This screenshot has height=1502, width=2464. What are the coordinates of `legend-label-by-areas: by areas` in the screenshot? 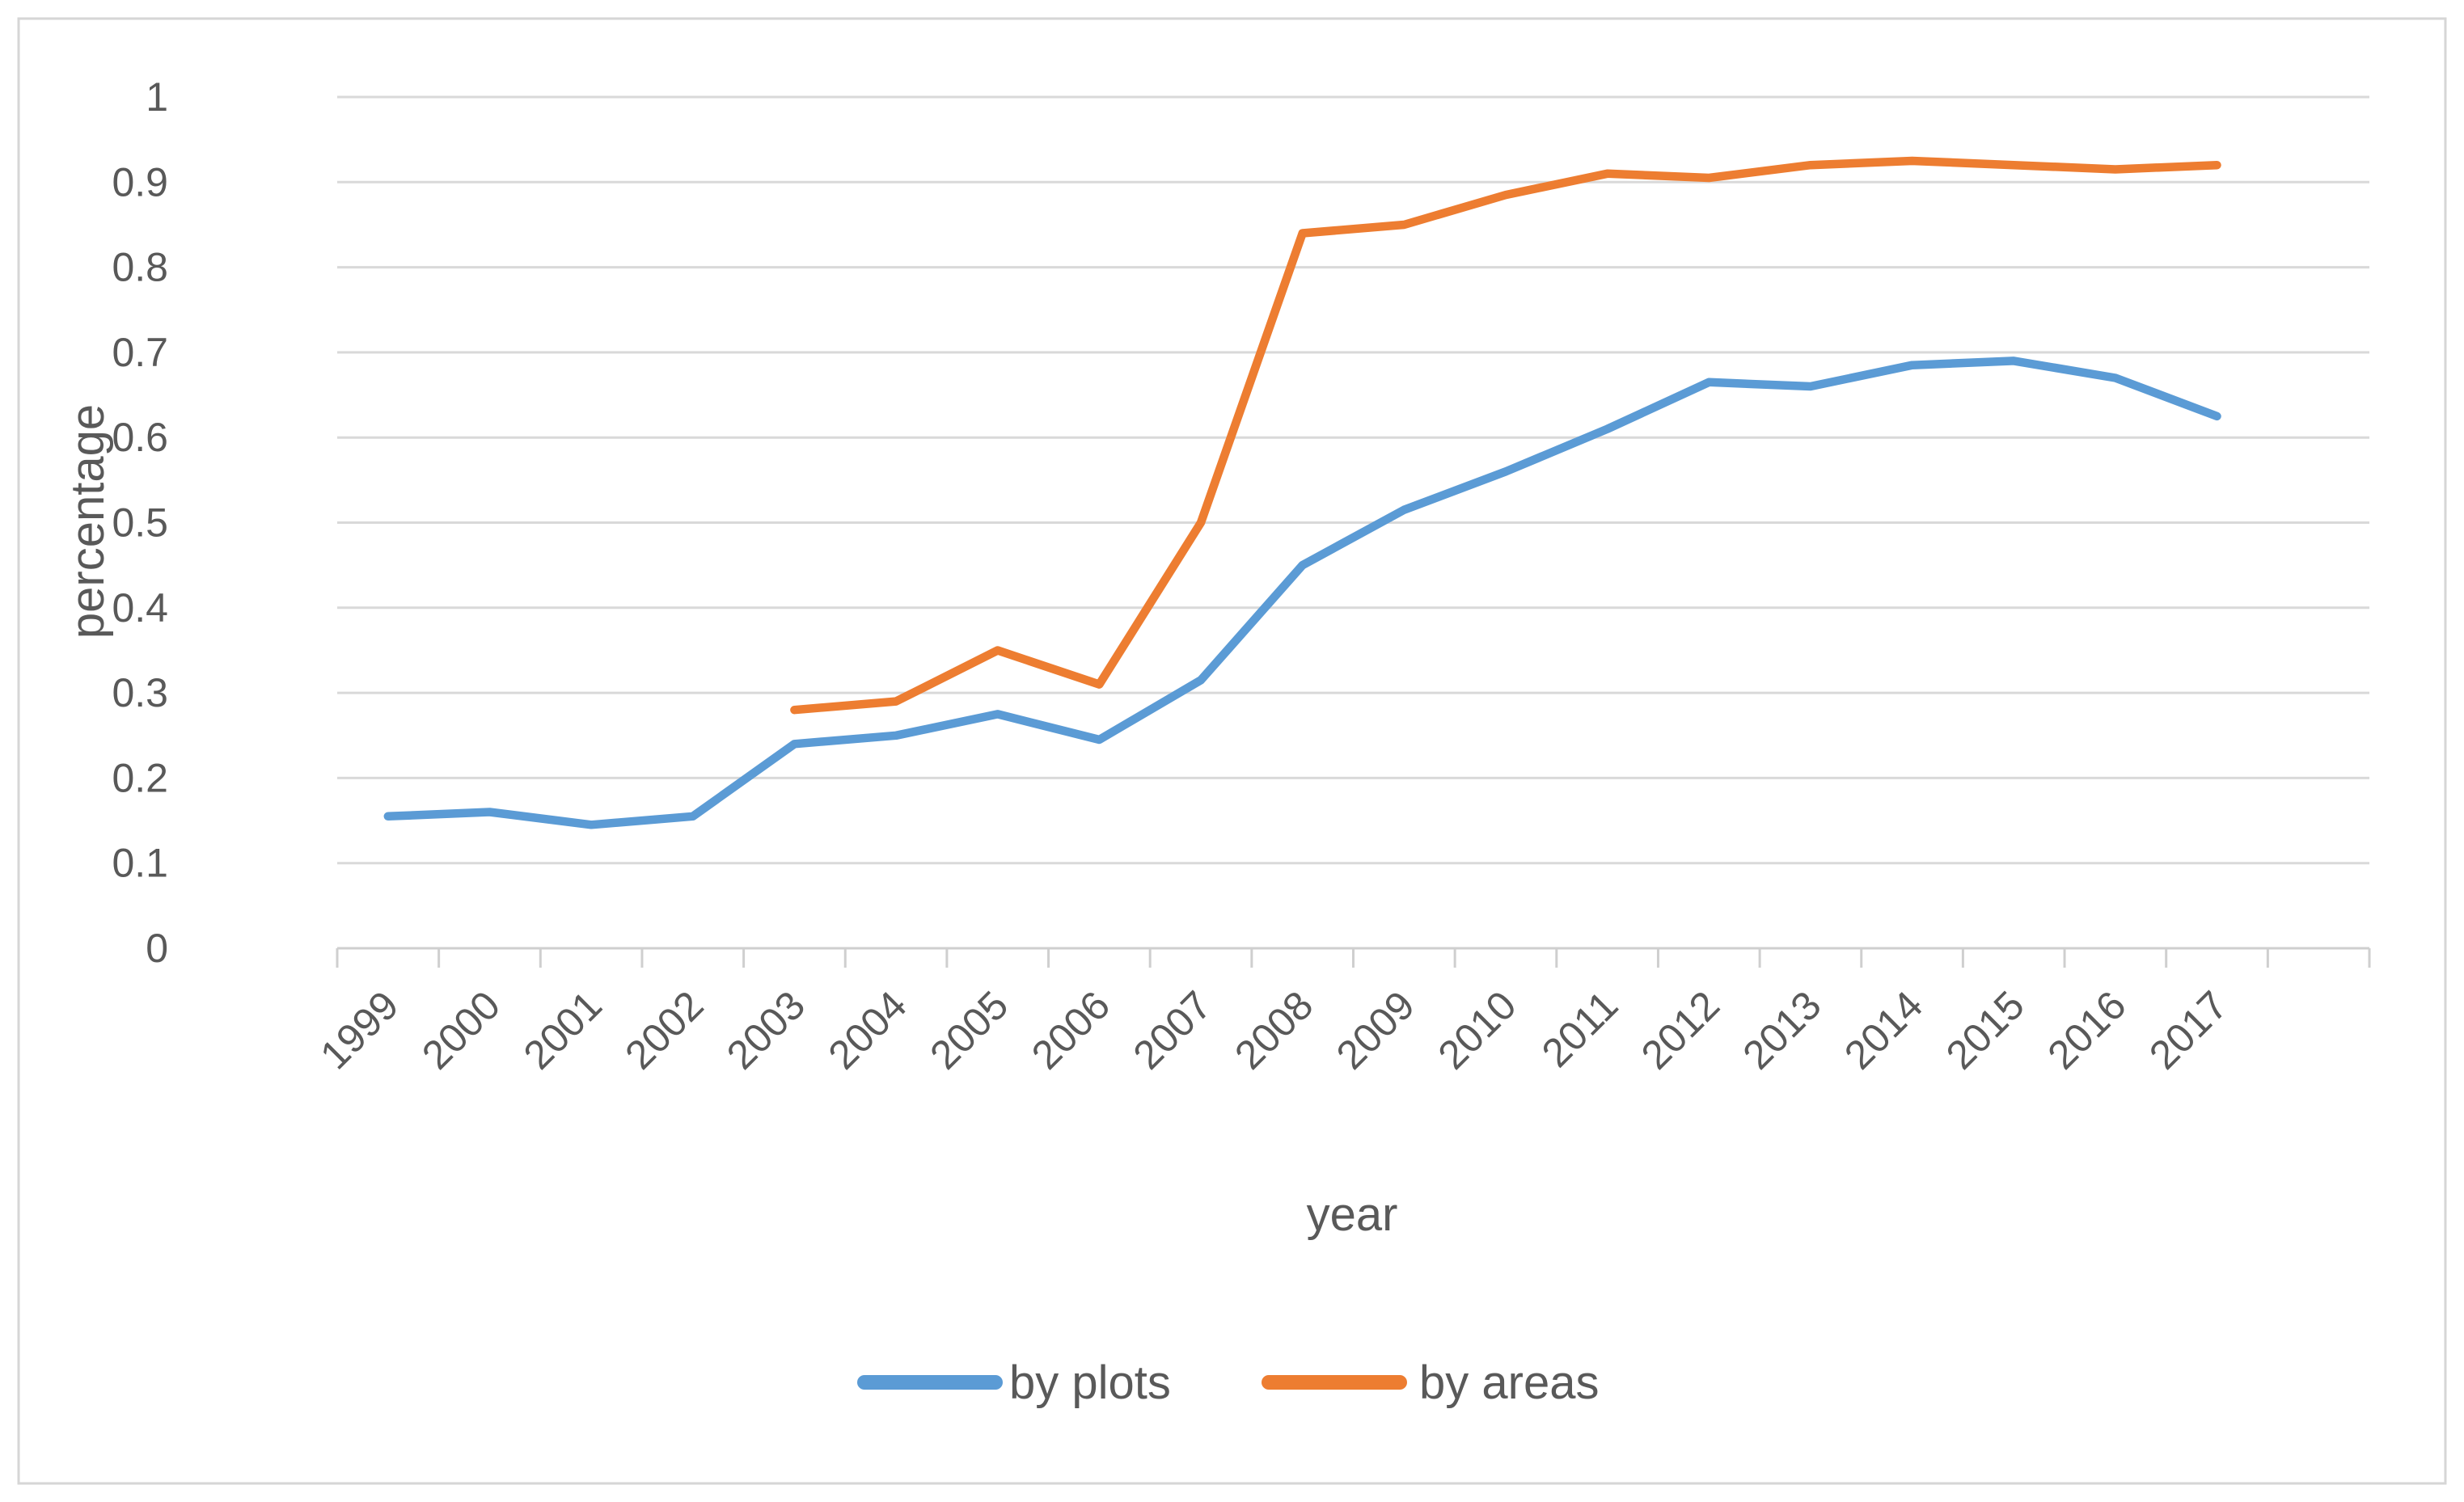 It's located at (1509, 1382).